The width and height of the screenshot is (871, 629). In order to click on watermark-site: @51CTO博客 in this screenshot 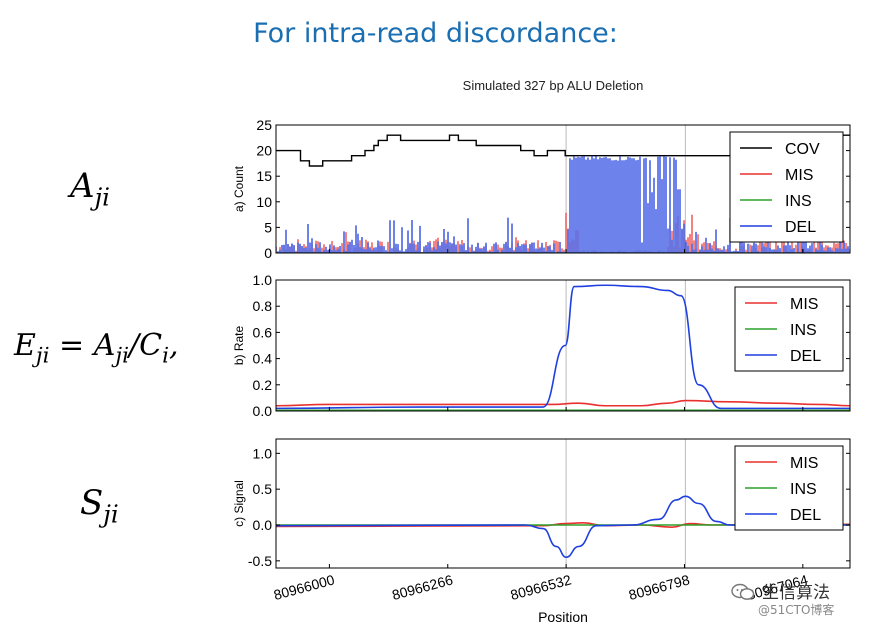, I will do `click(796, 610)`.